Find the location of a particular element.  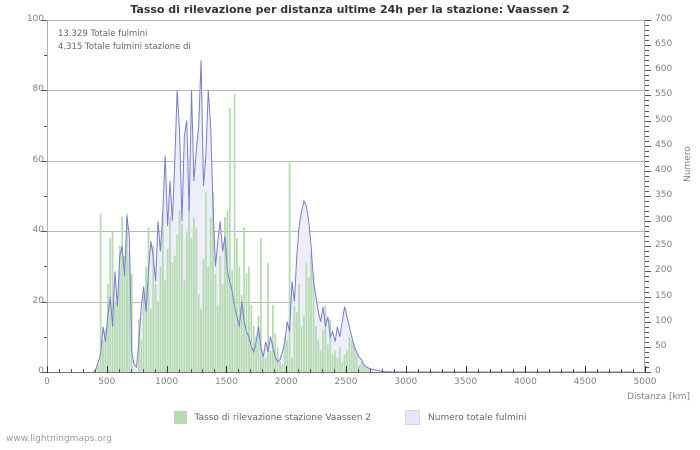

y-right-tick-label-700: 700 is located at coordinates (664, 19).